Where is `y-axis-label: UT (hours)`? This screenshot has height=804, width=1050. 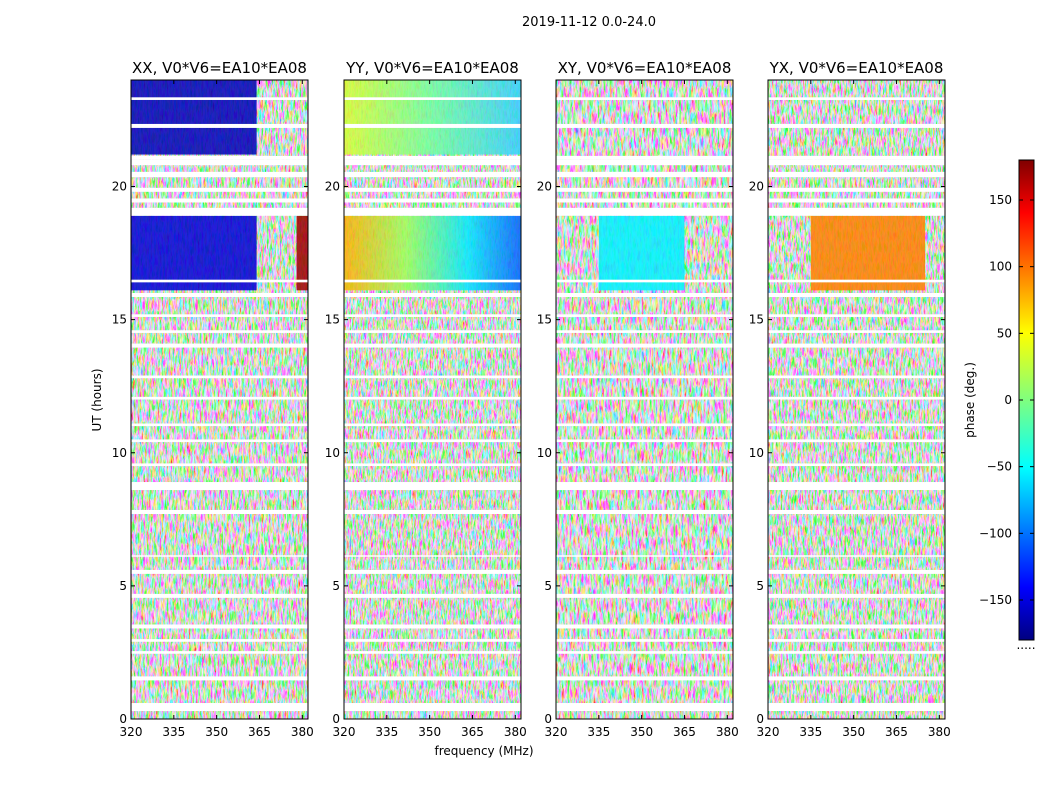
y-axis-label: UT (hours) is located at coordinates (97, 399).